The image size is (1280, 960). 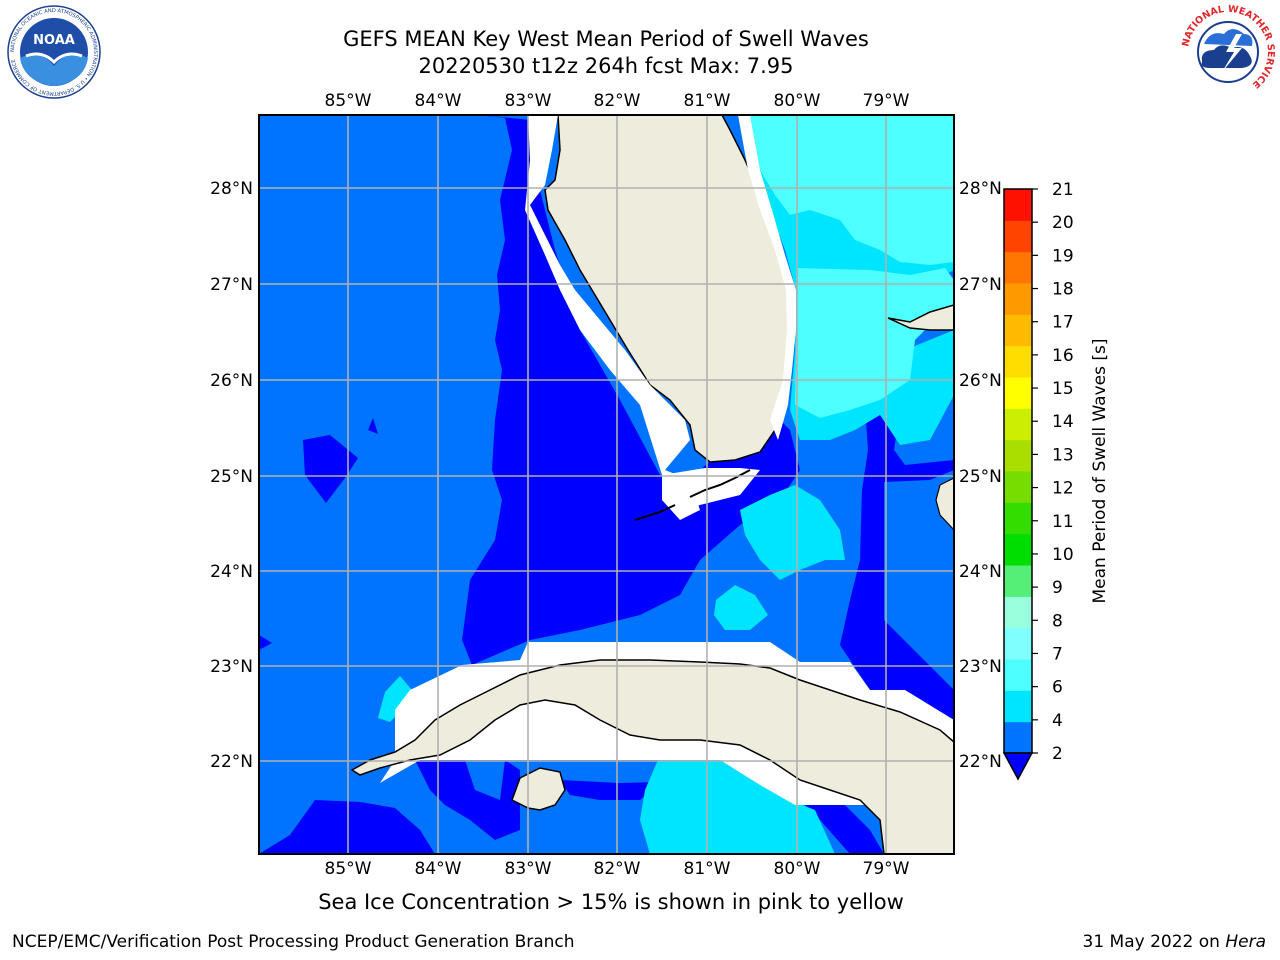 I want to click on nodata-florida-west, so click(x=612, y=317).